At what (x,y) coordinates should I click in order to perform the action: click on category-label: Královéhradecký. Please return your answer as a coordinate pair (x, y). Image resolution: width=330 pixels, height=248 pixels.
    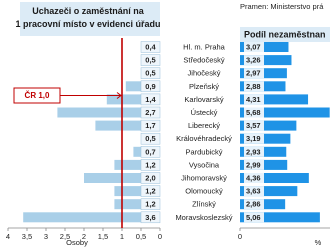
    Looking at the image, I should click on (204, 138).